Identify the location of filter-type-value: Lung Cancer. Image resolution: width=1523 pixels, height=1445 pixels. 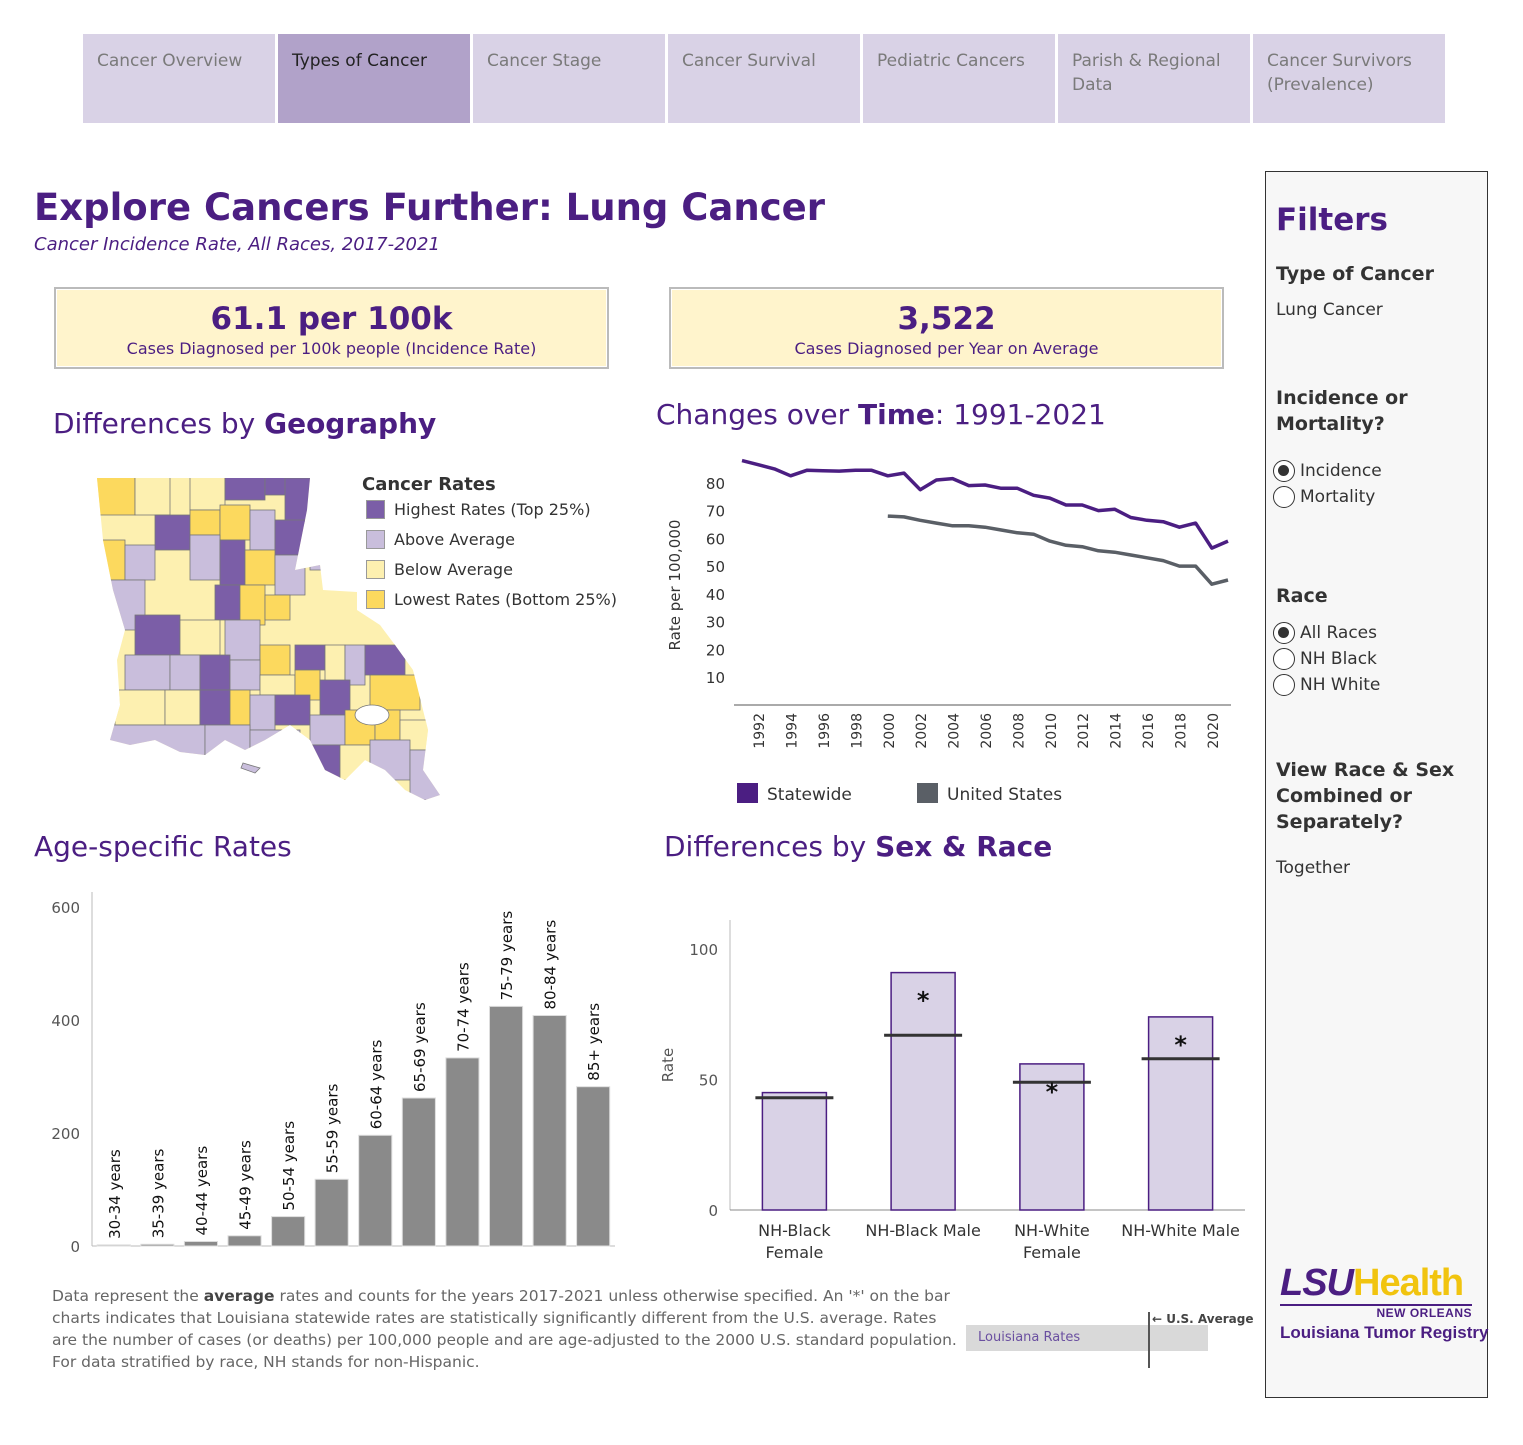
(1329, 310).